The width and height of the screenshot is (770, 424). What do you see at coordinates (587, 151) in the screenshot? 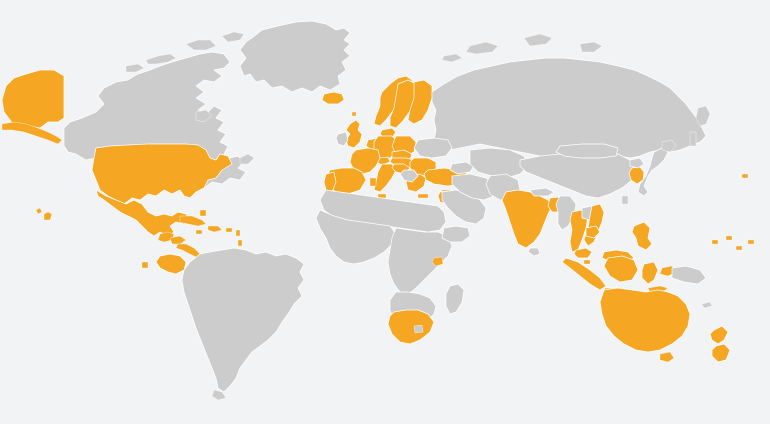
I see `region-mongolia` at bounding box center [587, 151].